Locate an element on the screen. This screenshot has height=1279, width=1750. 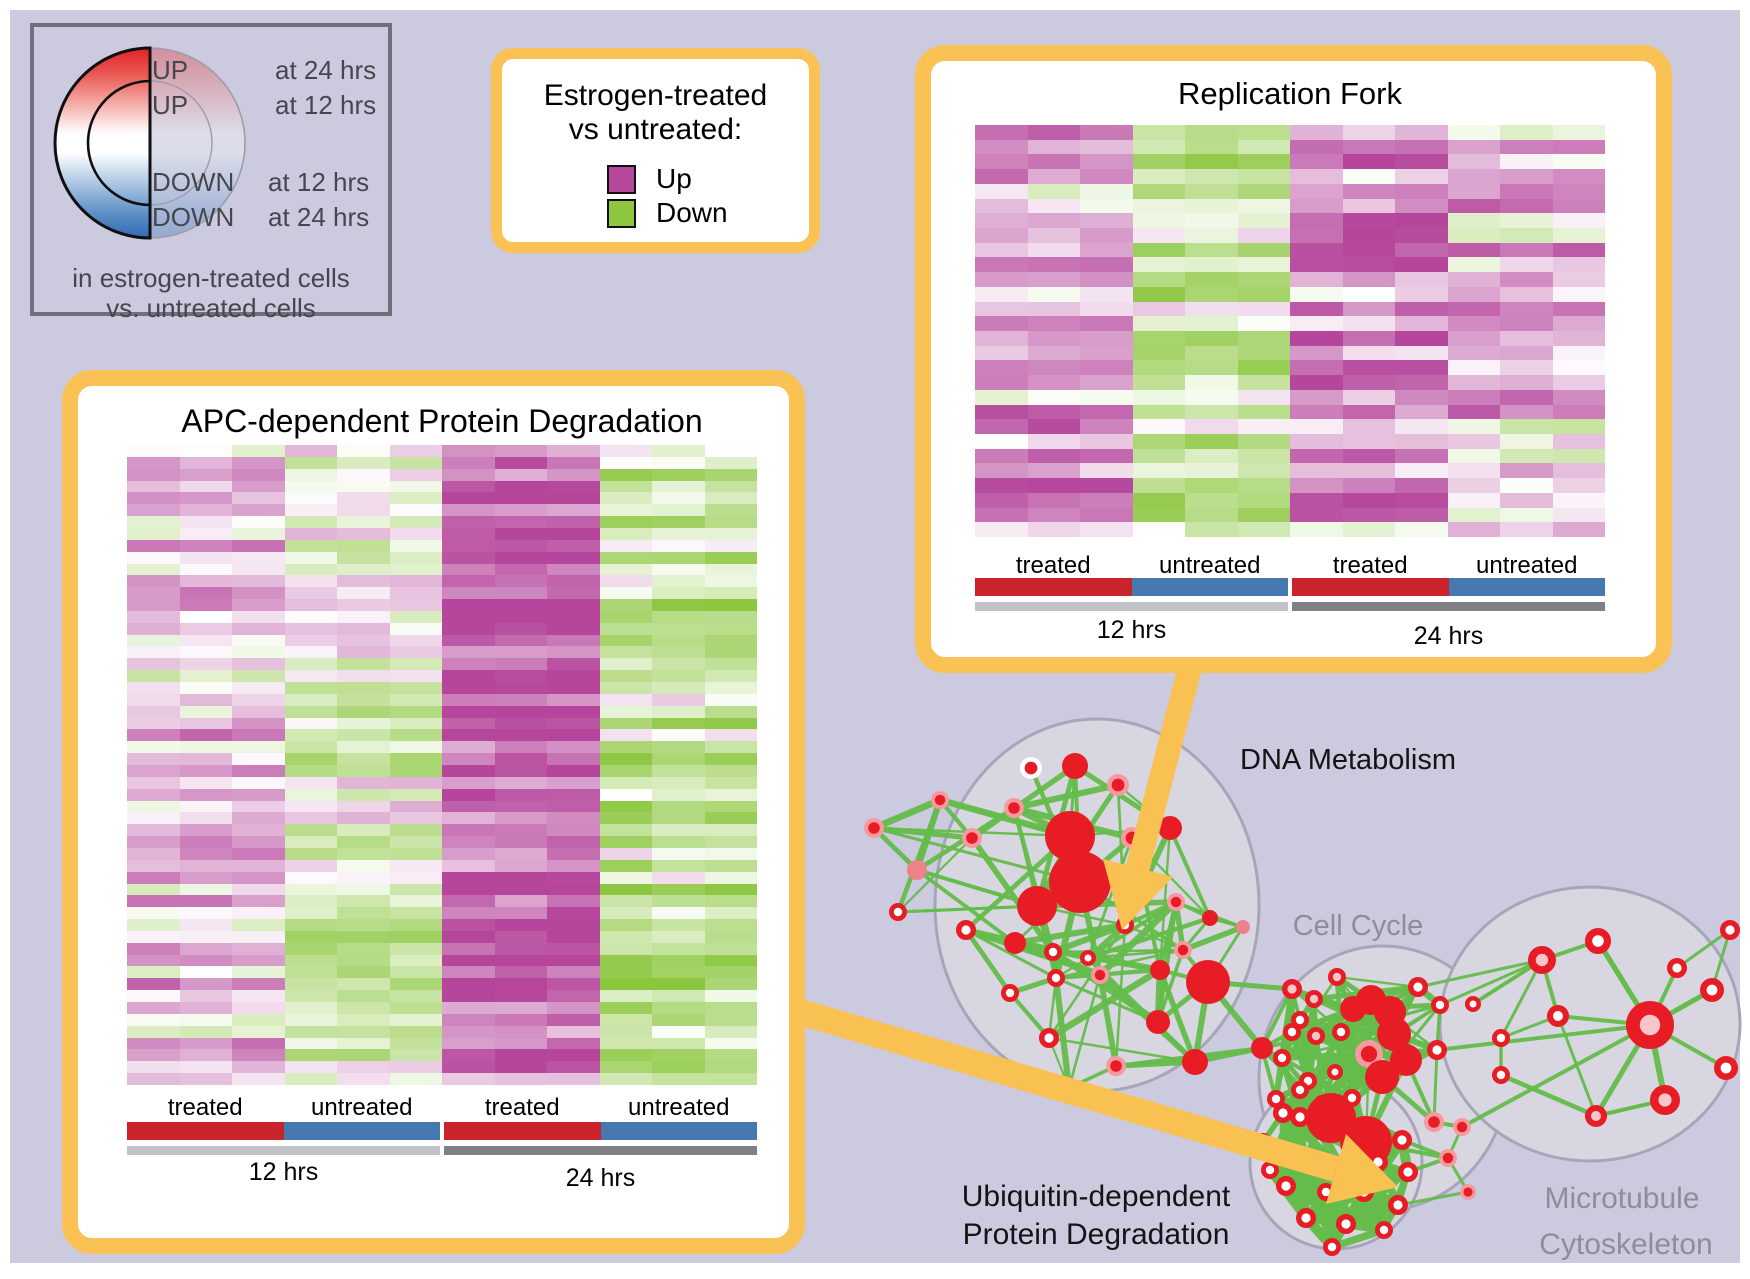
ring-right-outline is located at coordinates (197, 143).